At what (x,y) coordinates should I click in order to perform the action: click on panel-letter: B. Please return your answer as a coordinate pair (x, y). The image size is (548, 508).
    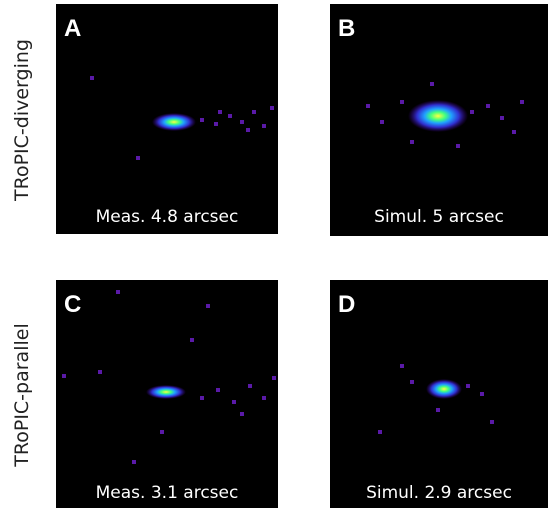
    Looking at the image, I should click on (346, 28).